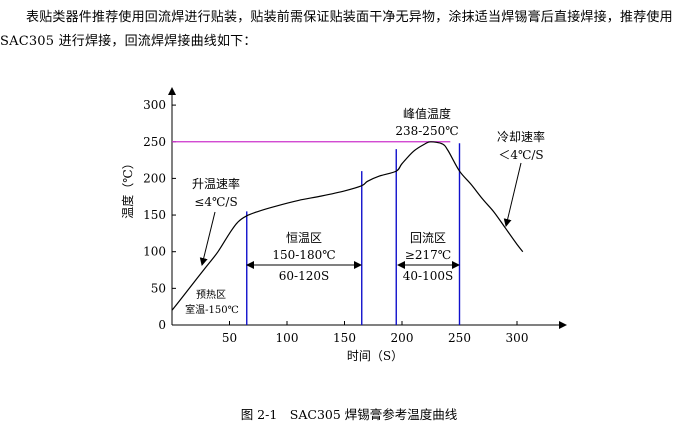 This screenshot has width=698, height=437. I want to click on x-tick-label: 50, so click(229, 338).